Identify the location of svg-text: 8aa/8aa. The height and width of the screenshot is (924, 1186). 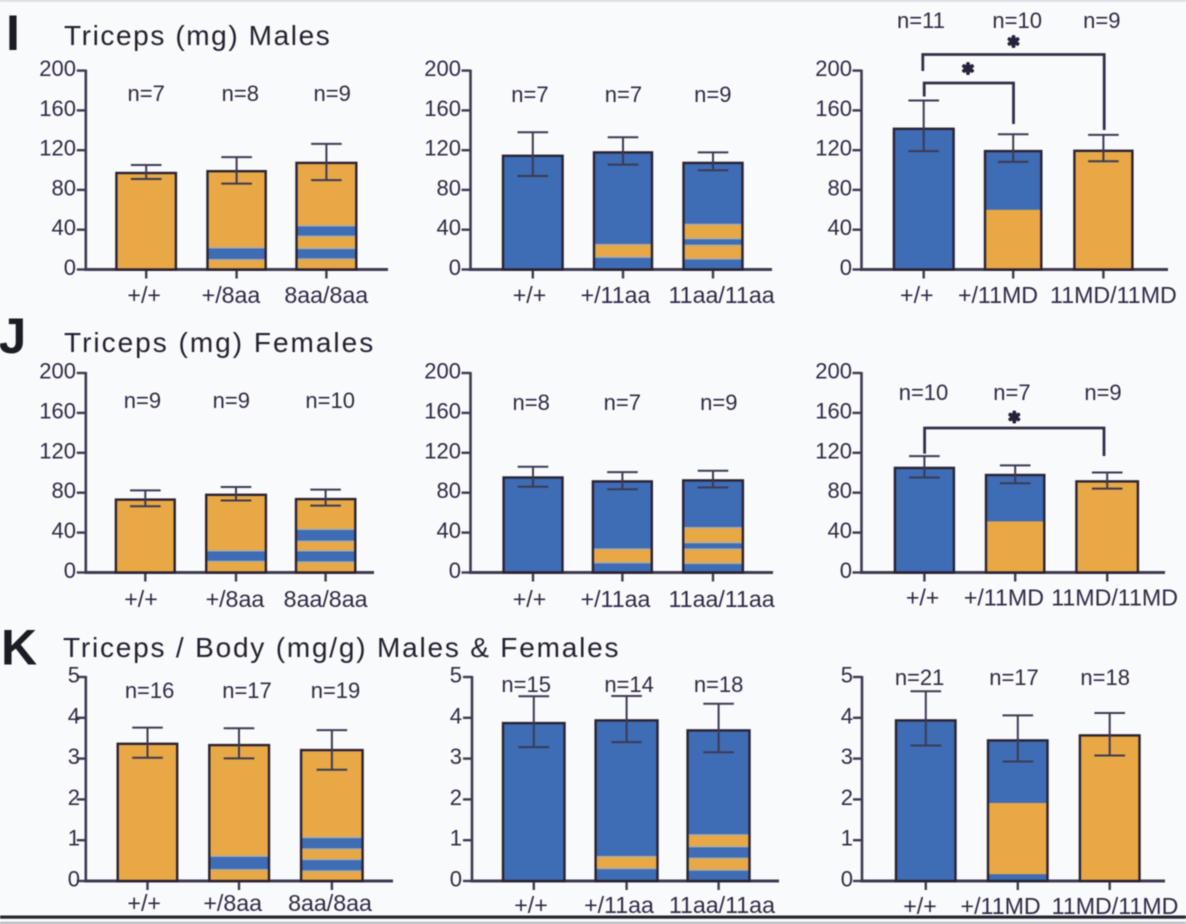
(326, 295).